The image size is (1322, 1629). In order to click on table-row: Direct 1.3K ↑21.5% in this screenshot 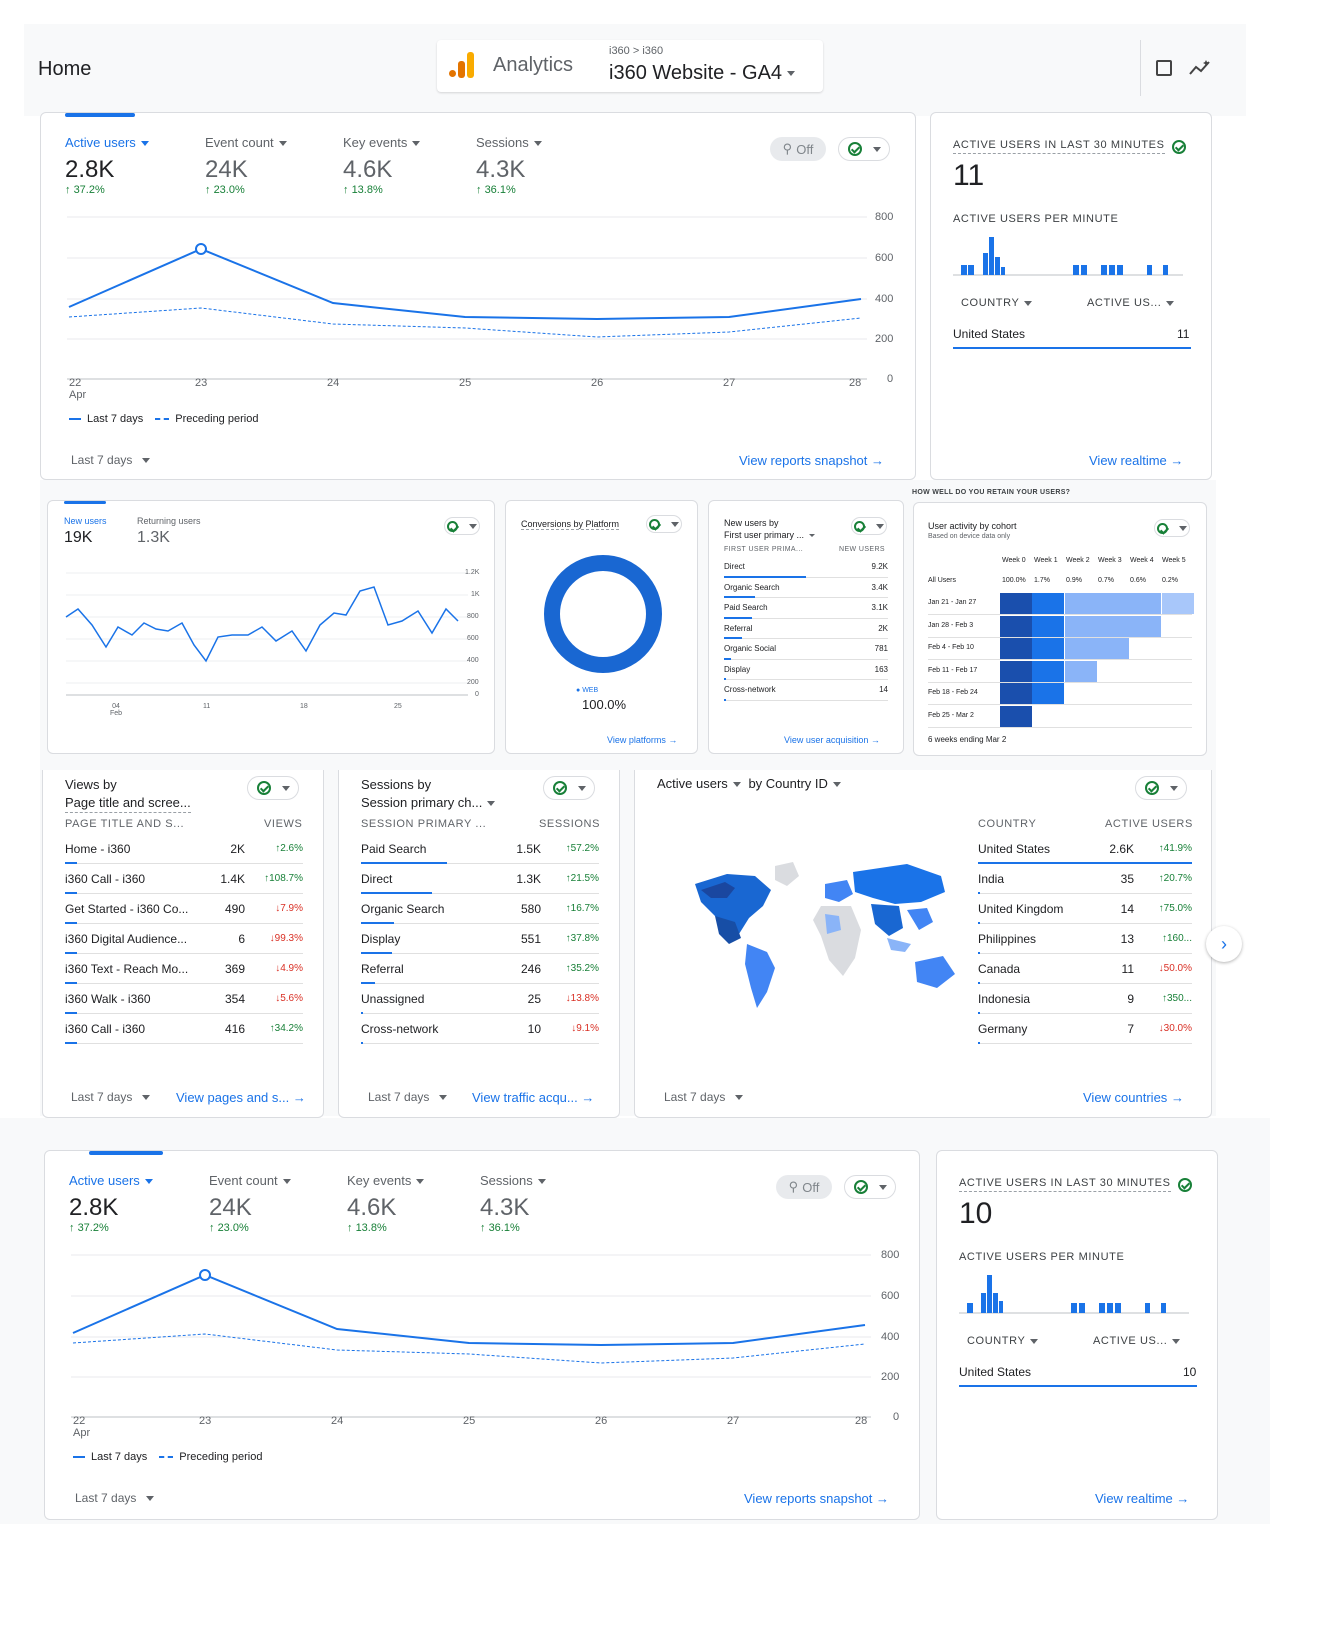, I will do `click(480, 879)`.